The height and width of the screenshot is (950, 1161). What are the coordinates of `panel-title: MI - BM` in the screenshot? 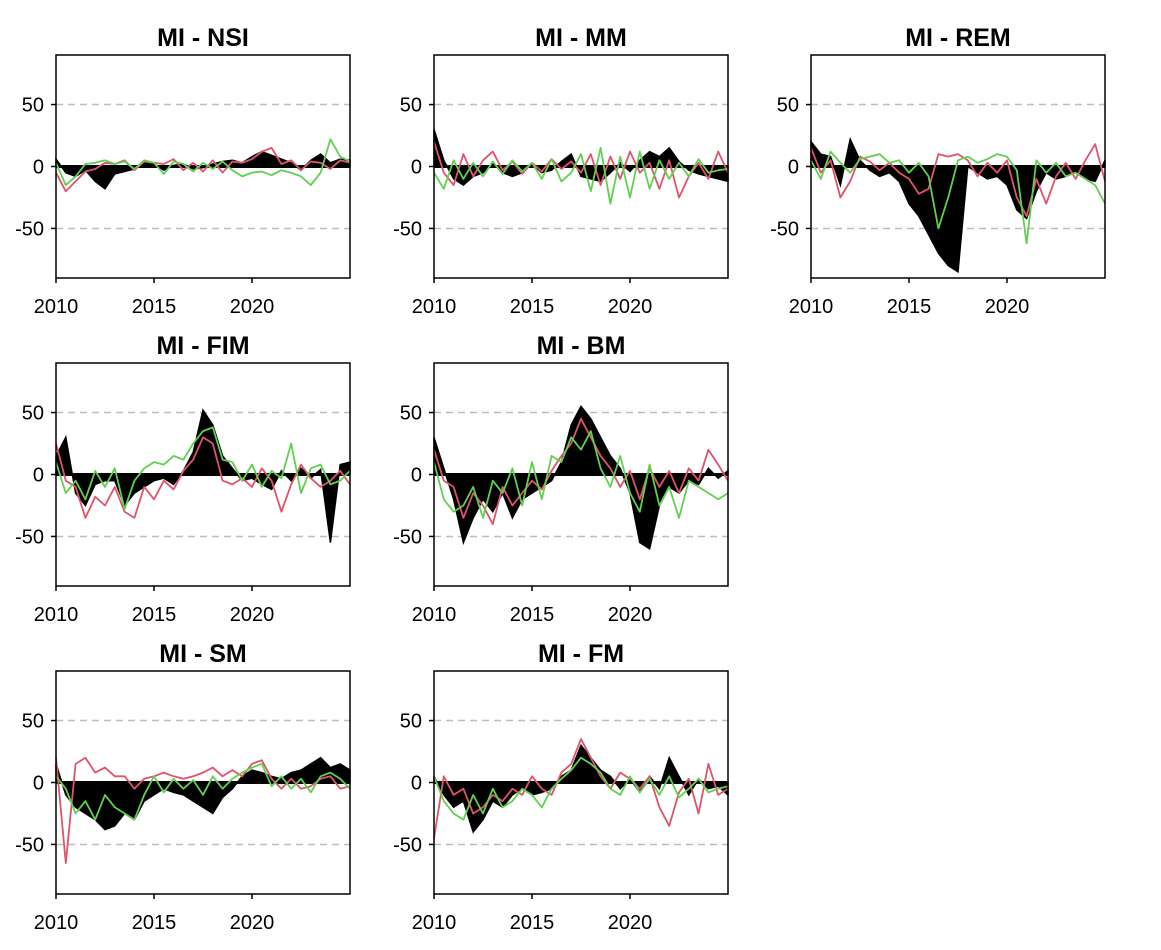 It's located at (581, 346).